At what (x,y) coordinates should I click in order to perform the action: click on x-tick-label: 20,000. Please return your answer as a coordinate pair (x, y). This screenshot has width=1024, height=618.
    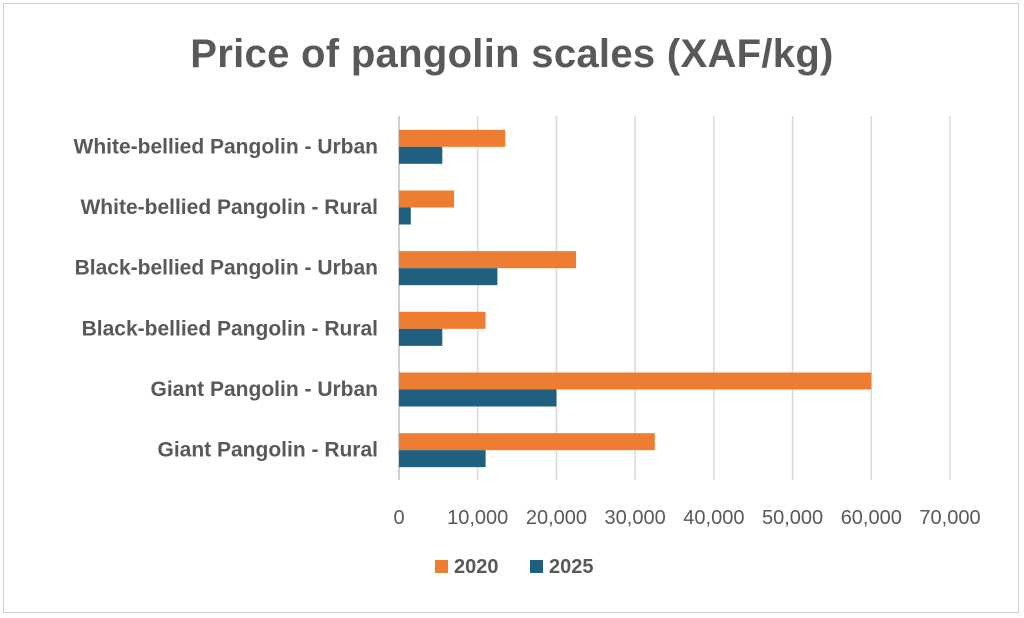
    Looking at the image, I should click on (556, 518).